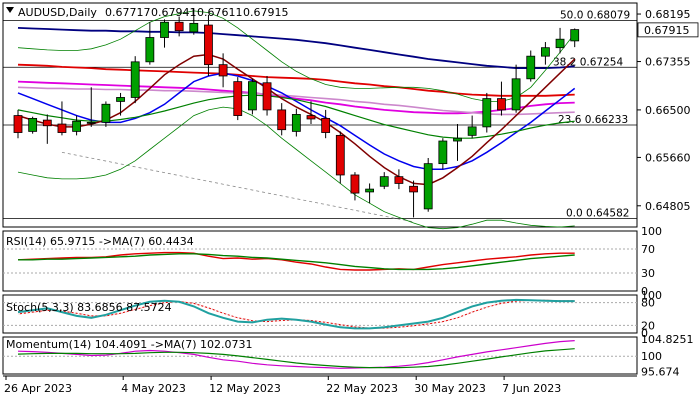 This screenshot has height=400, width=700. Describe the element at coordinates (531, 388) in the screenshot. I see `time-tick-label: 7 Jun 2023` at that location.